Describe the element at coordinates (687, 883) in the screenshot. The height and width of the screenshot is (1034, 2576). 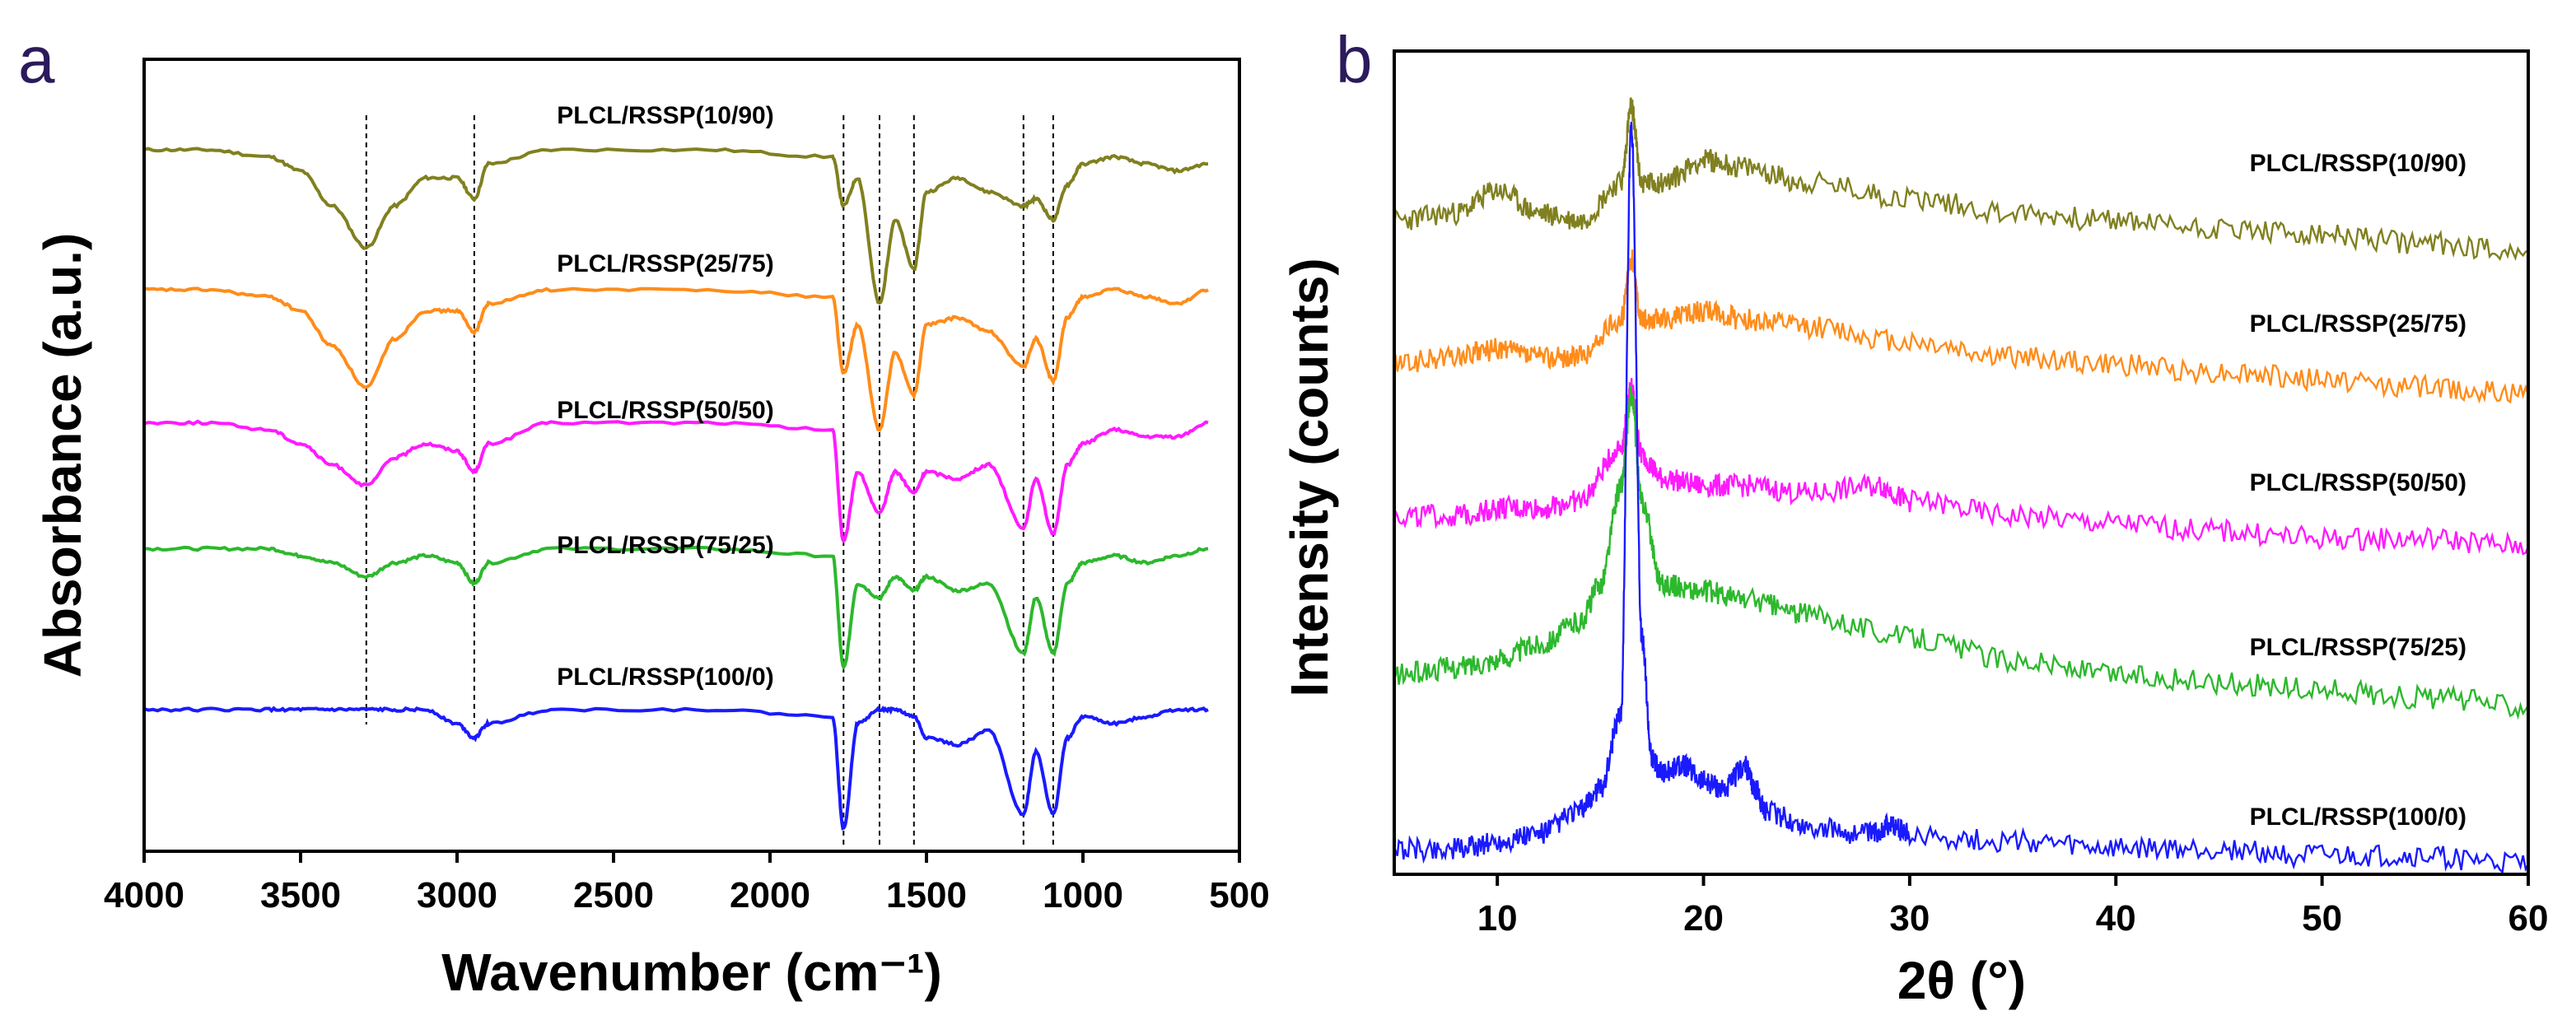
I see `x-axis-ticks: 4000 3500 3000 2500 2000 1500 1000 500` at that location.